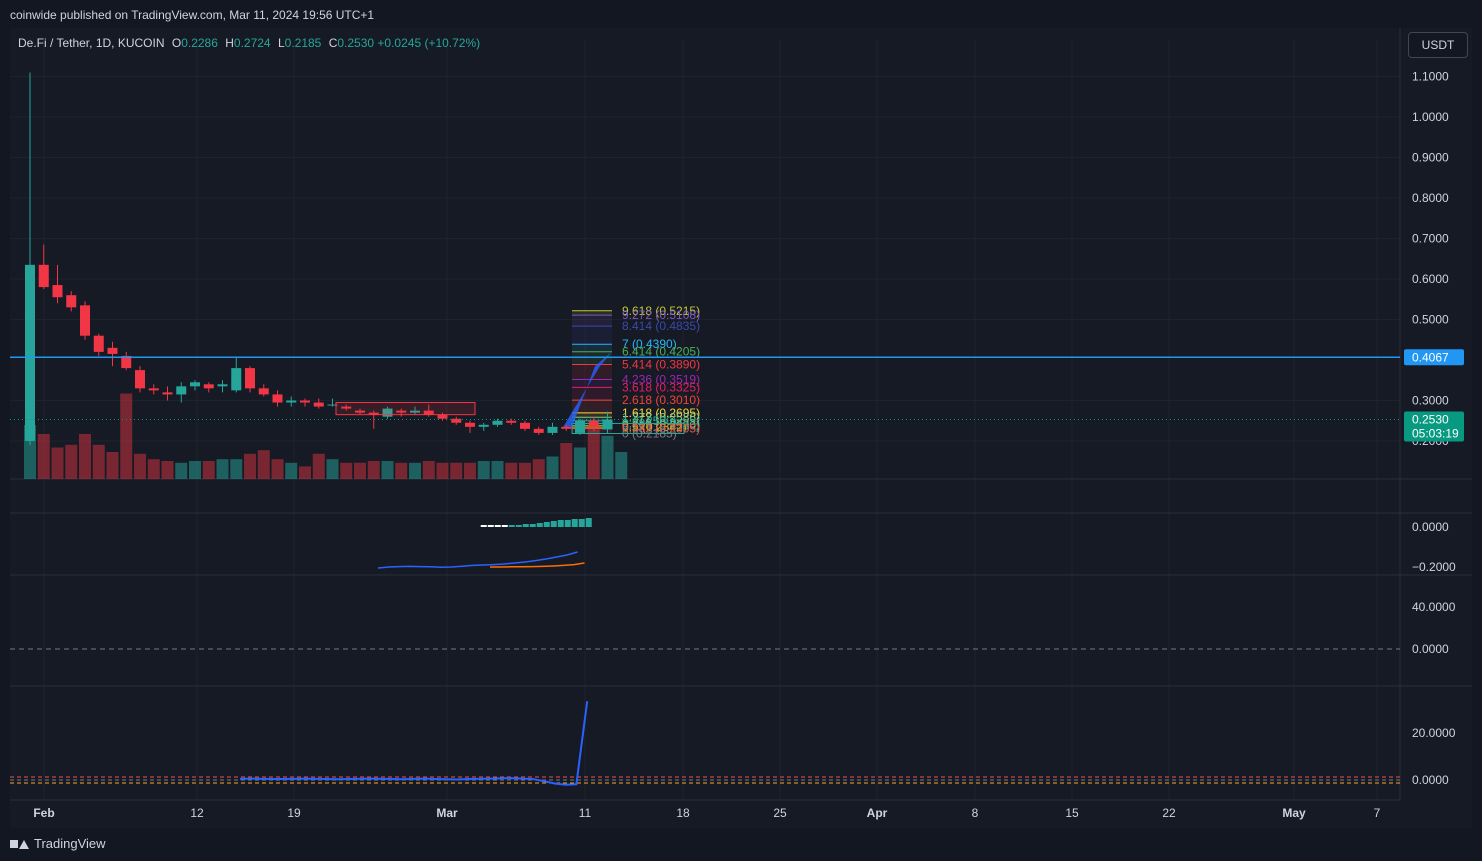  What do you see at coordinates (414, 743) in the screenshot?
I see `osc2-line` at bounding box center [414, 743].